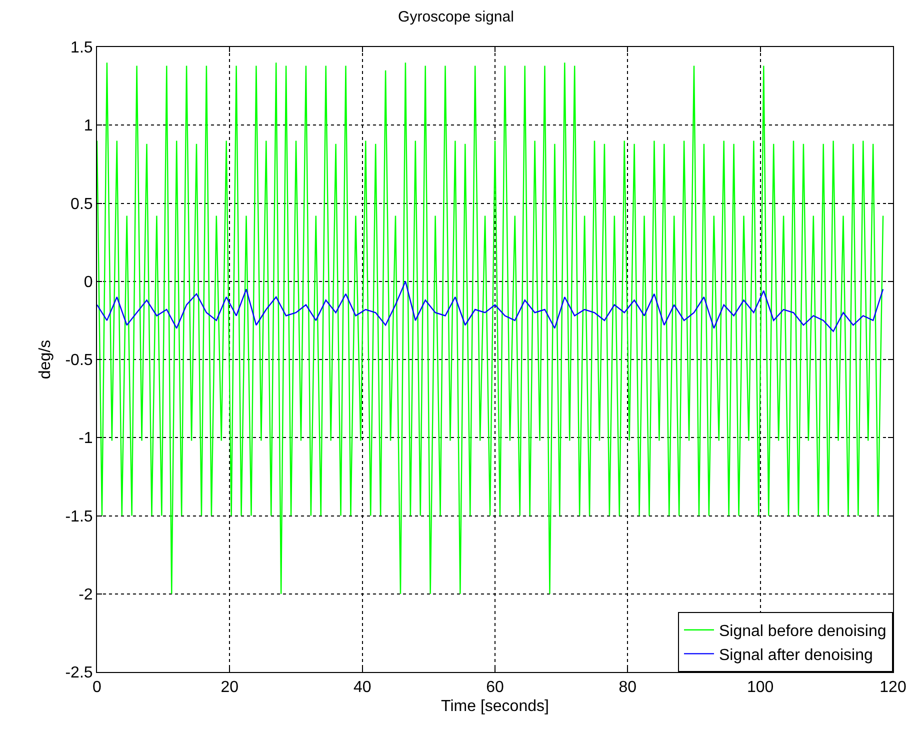  Describe the element at coordinates (81, 48) in the screenshot. I see `y-tick-label: 1.5` at that location.